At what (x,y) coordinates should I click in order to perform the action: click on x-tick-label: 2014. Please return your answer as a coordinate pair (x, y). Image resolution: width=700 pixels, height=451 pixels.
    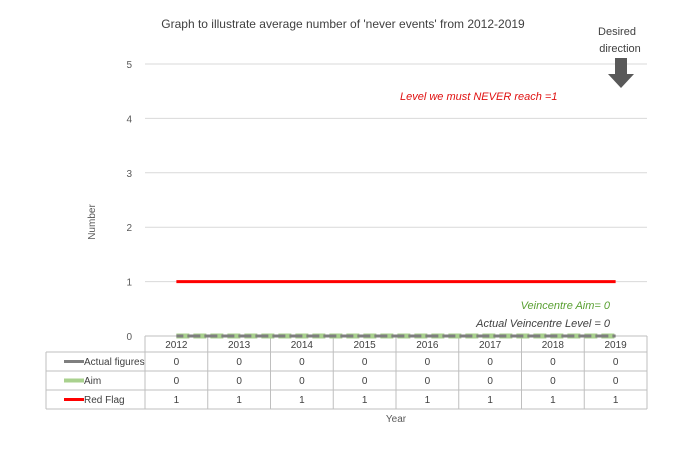
    Looking at the image, I should click on (302, 345).